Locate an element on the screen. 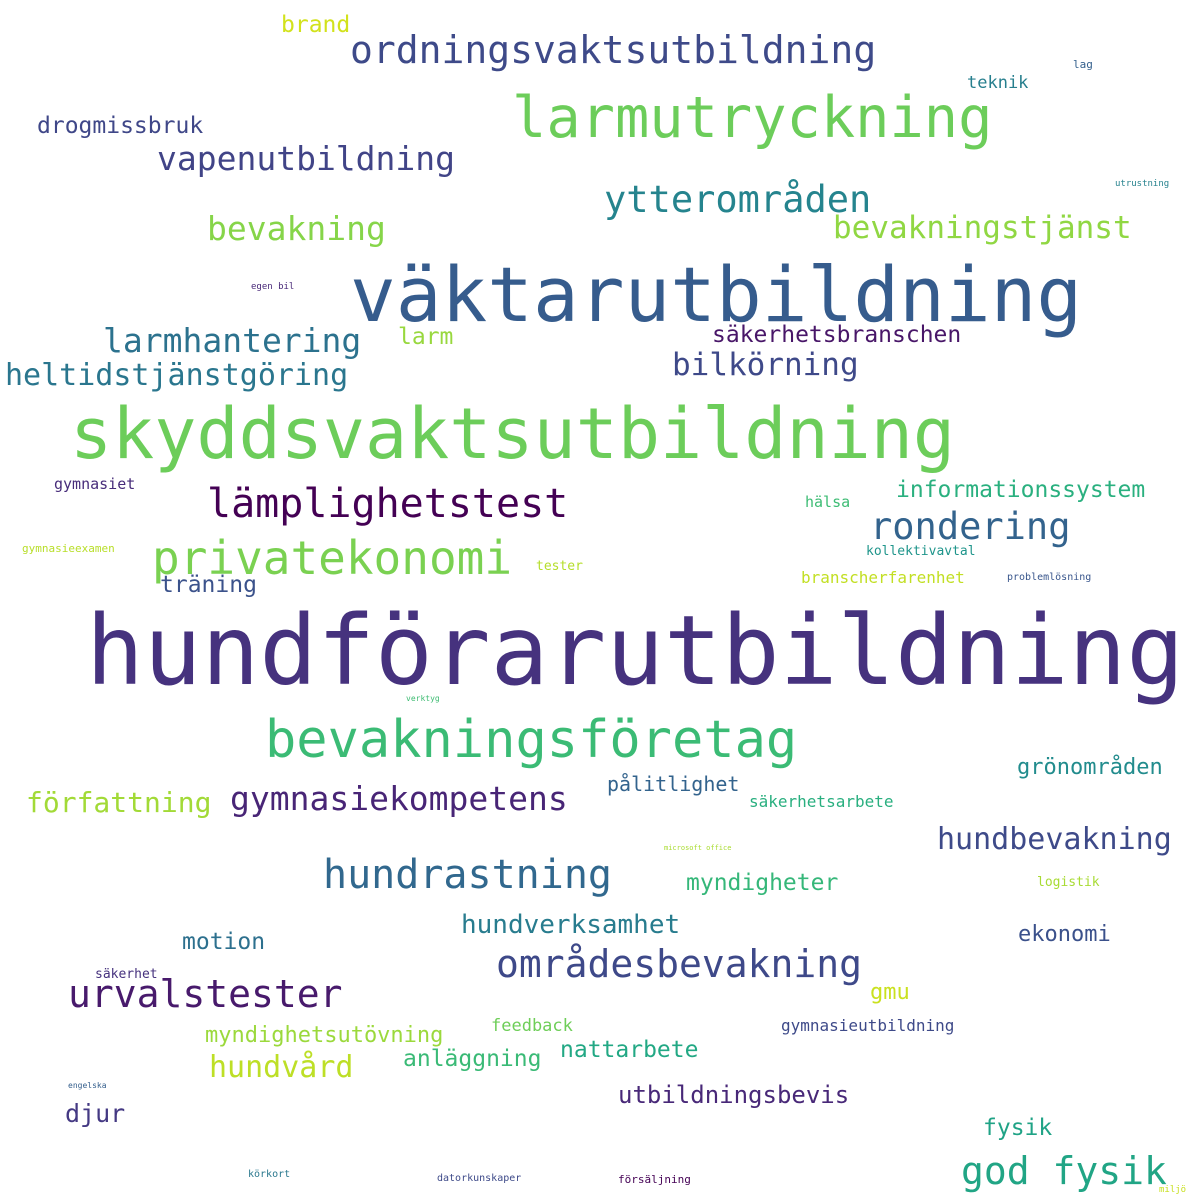 This screenshot has width=1200, height=1200. word-datorkunskaper: datorkunskaper is located at coordinates (479, 1178).